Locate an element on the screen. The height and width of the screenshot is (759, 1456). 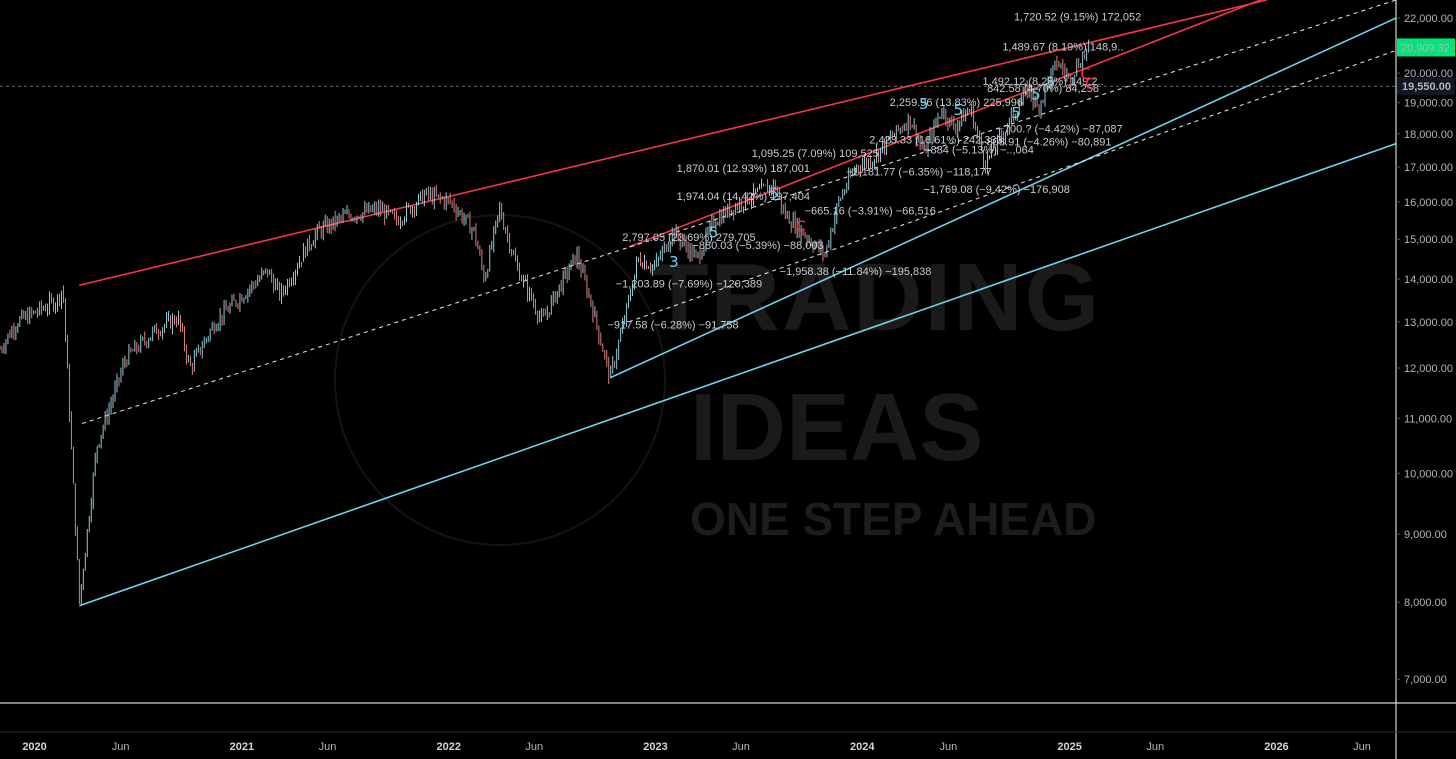
measurement-label: −1,181.77 (−6.35%) −118,177 is located at coordinates (919, 172).